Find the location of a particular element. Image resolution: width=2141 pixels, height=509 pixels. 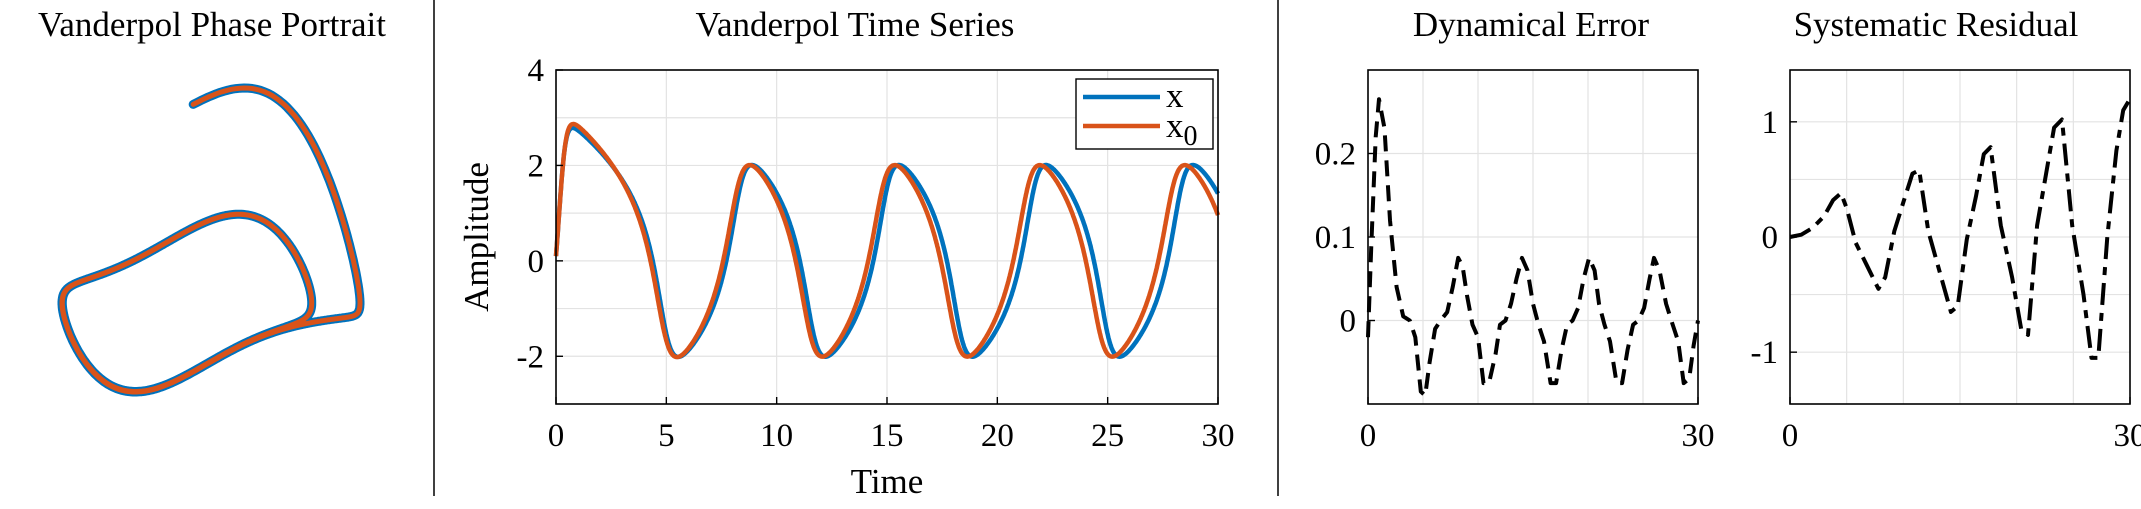

phase-portrait-title: Vanderpol Phase Portrait is located at coordinates (212, 24).